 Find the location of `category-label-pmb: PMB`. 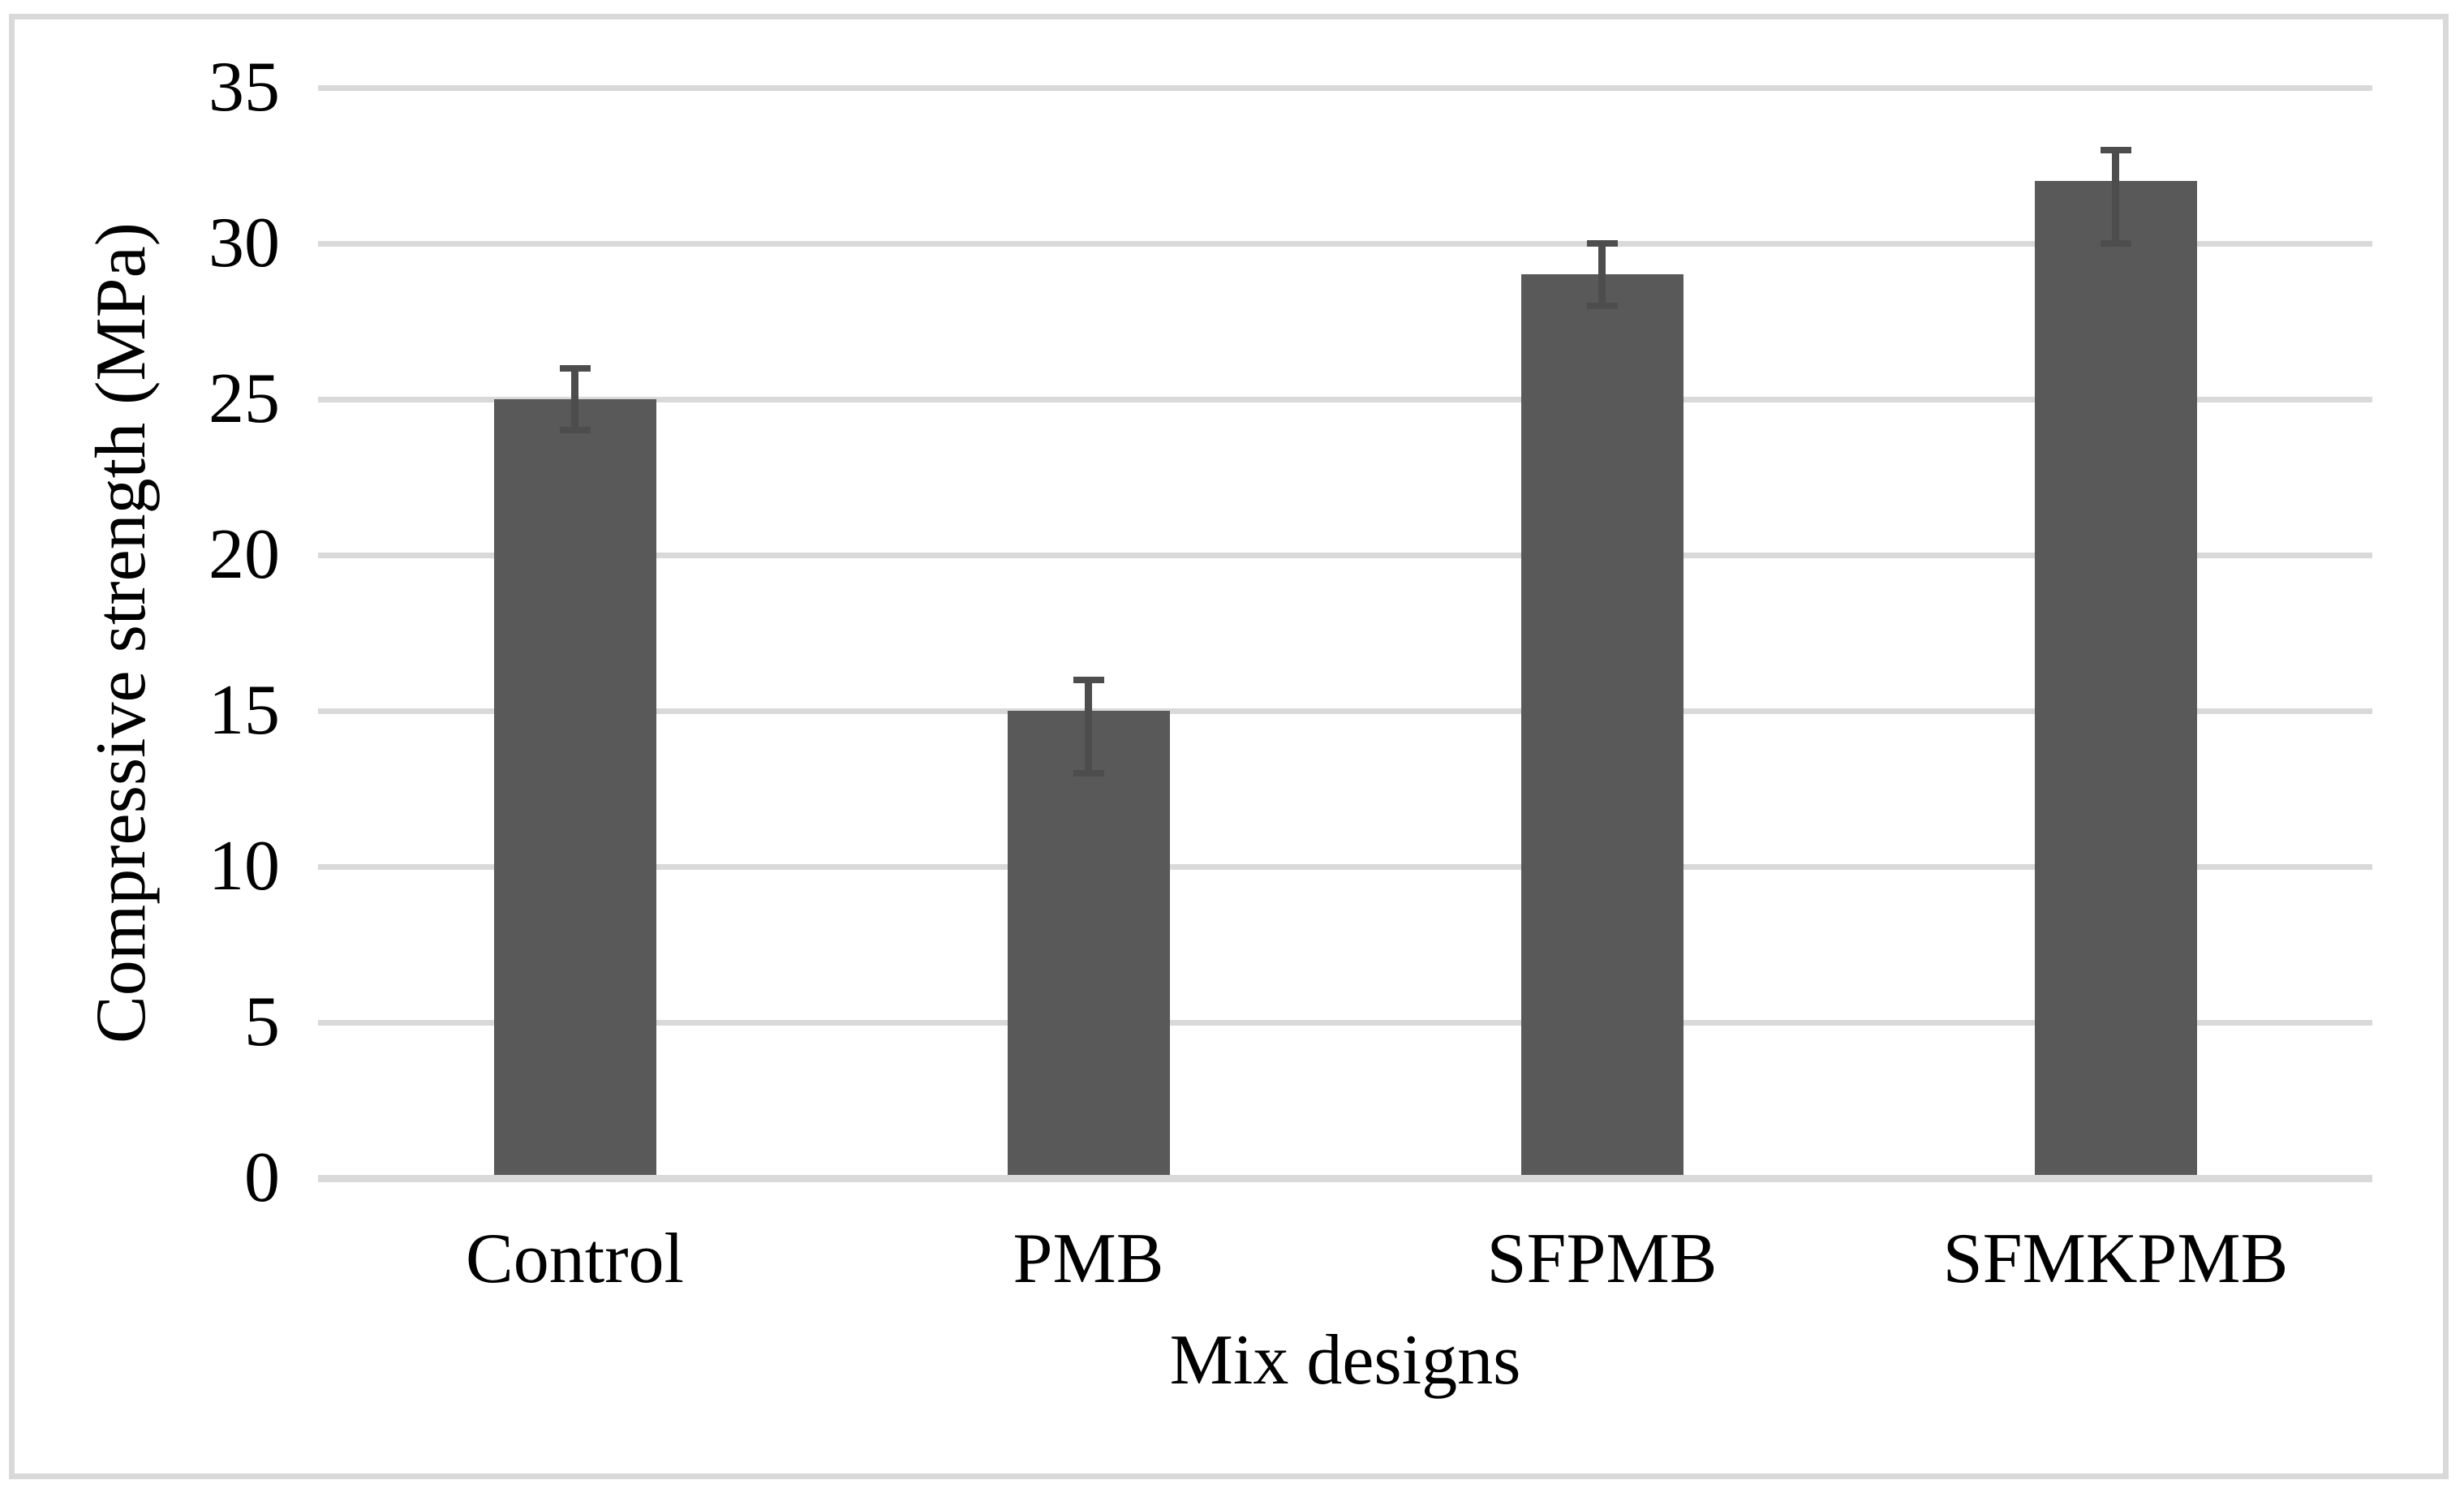

category-label-pmb: PMB is located at coordinates (1088, 1259).